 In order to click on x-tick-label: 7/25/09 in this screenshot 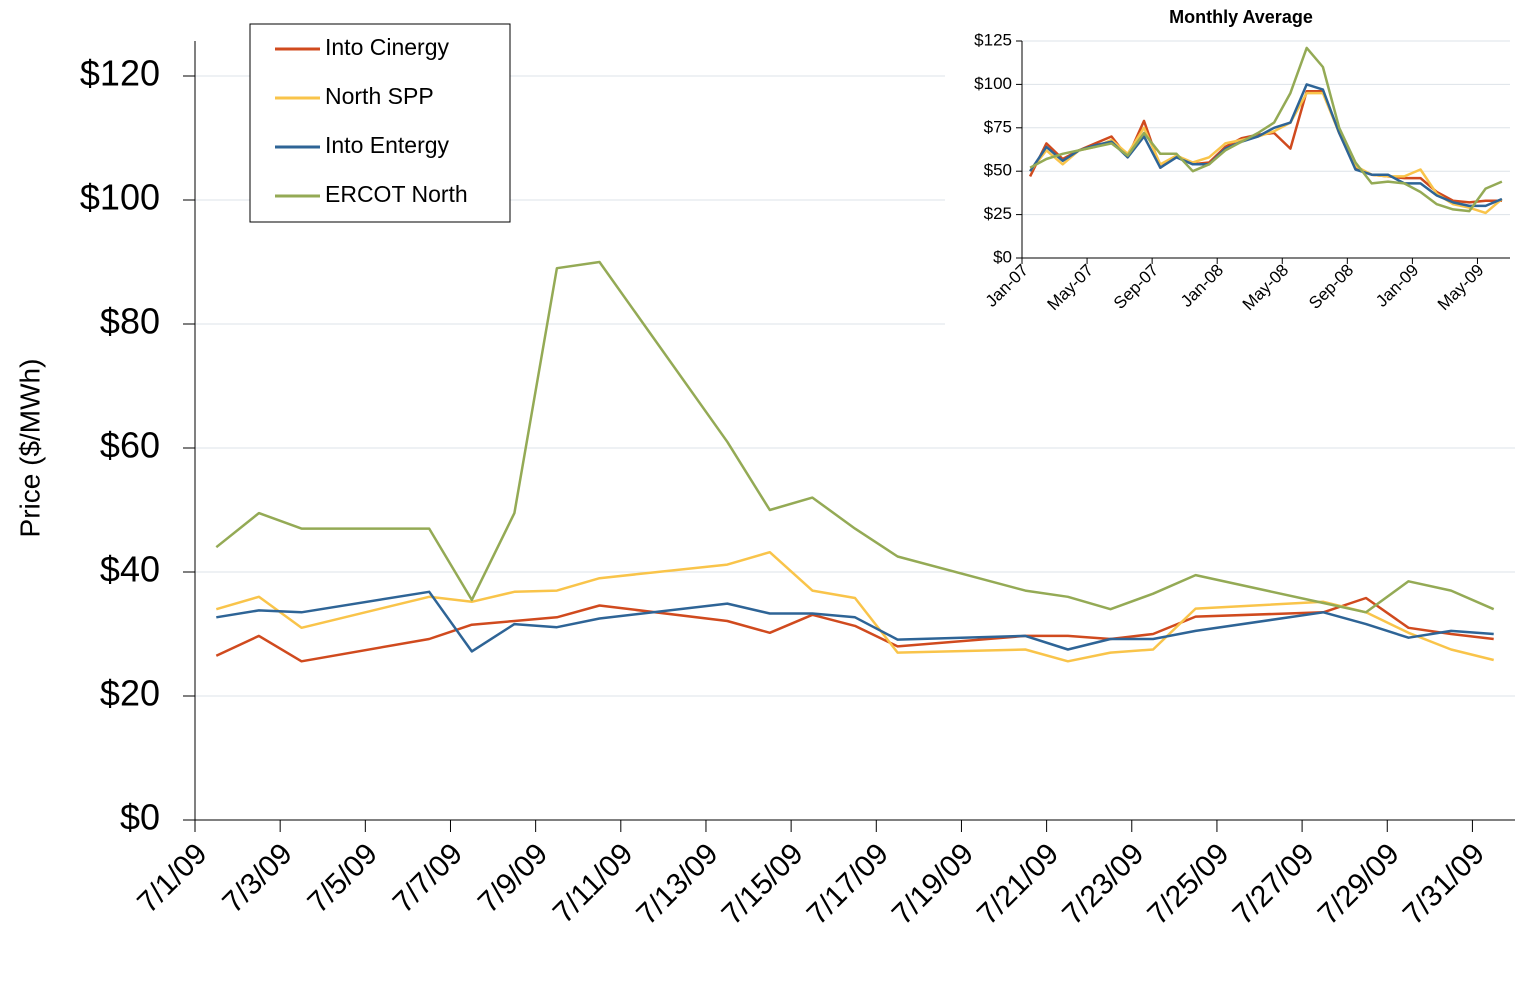, I will do `click(1188, 884)`.